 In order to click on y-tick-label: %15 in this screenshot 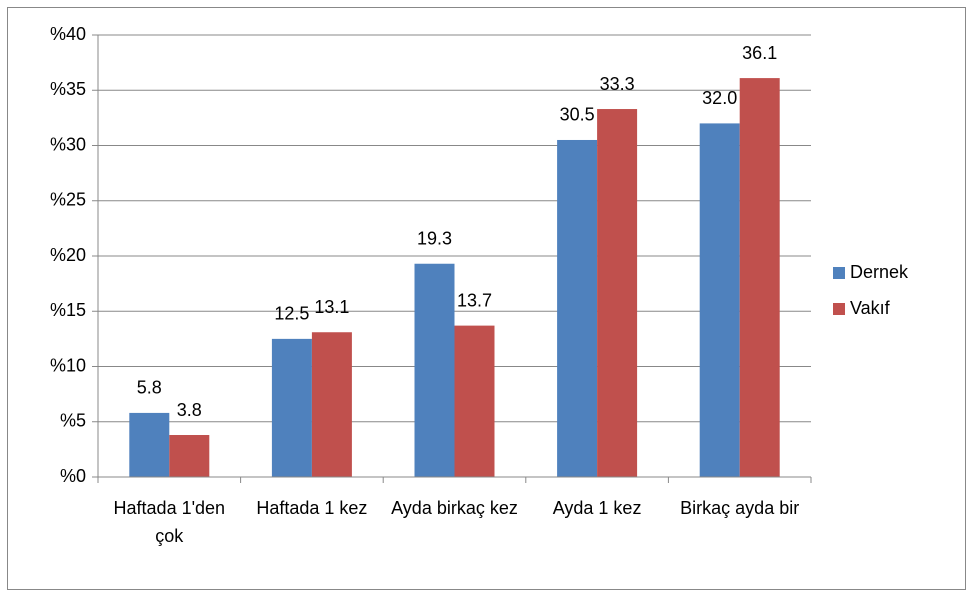, I will do `click(68, 310)`.